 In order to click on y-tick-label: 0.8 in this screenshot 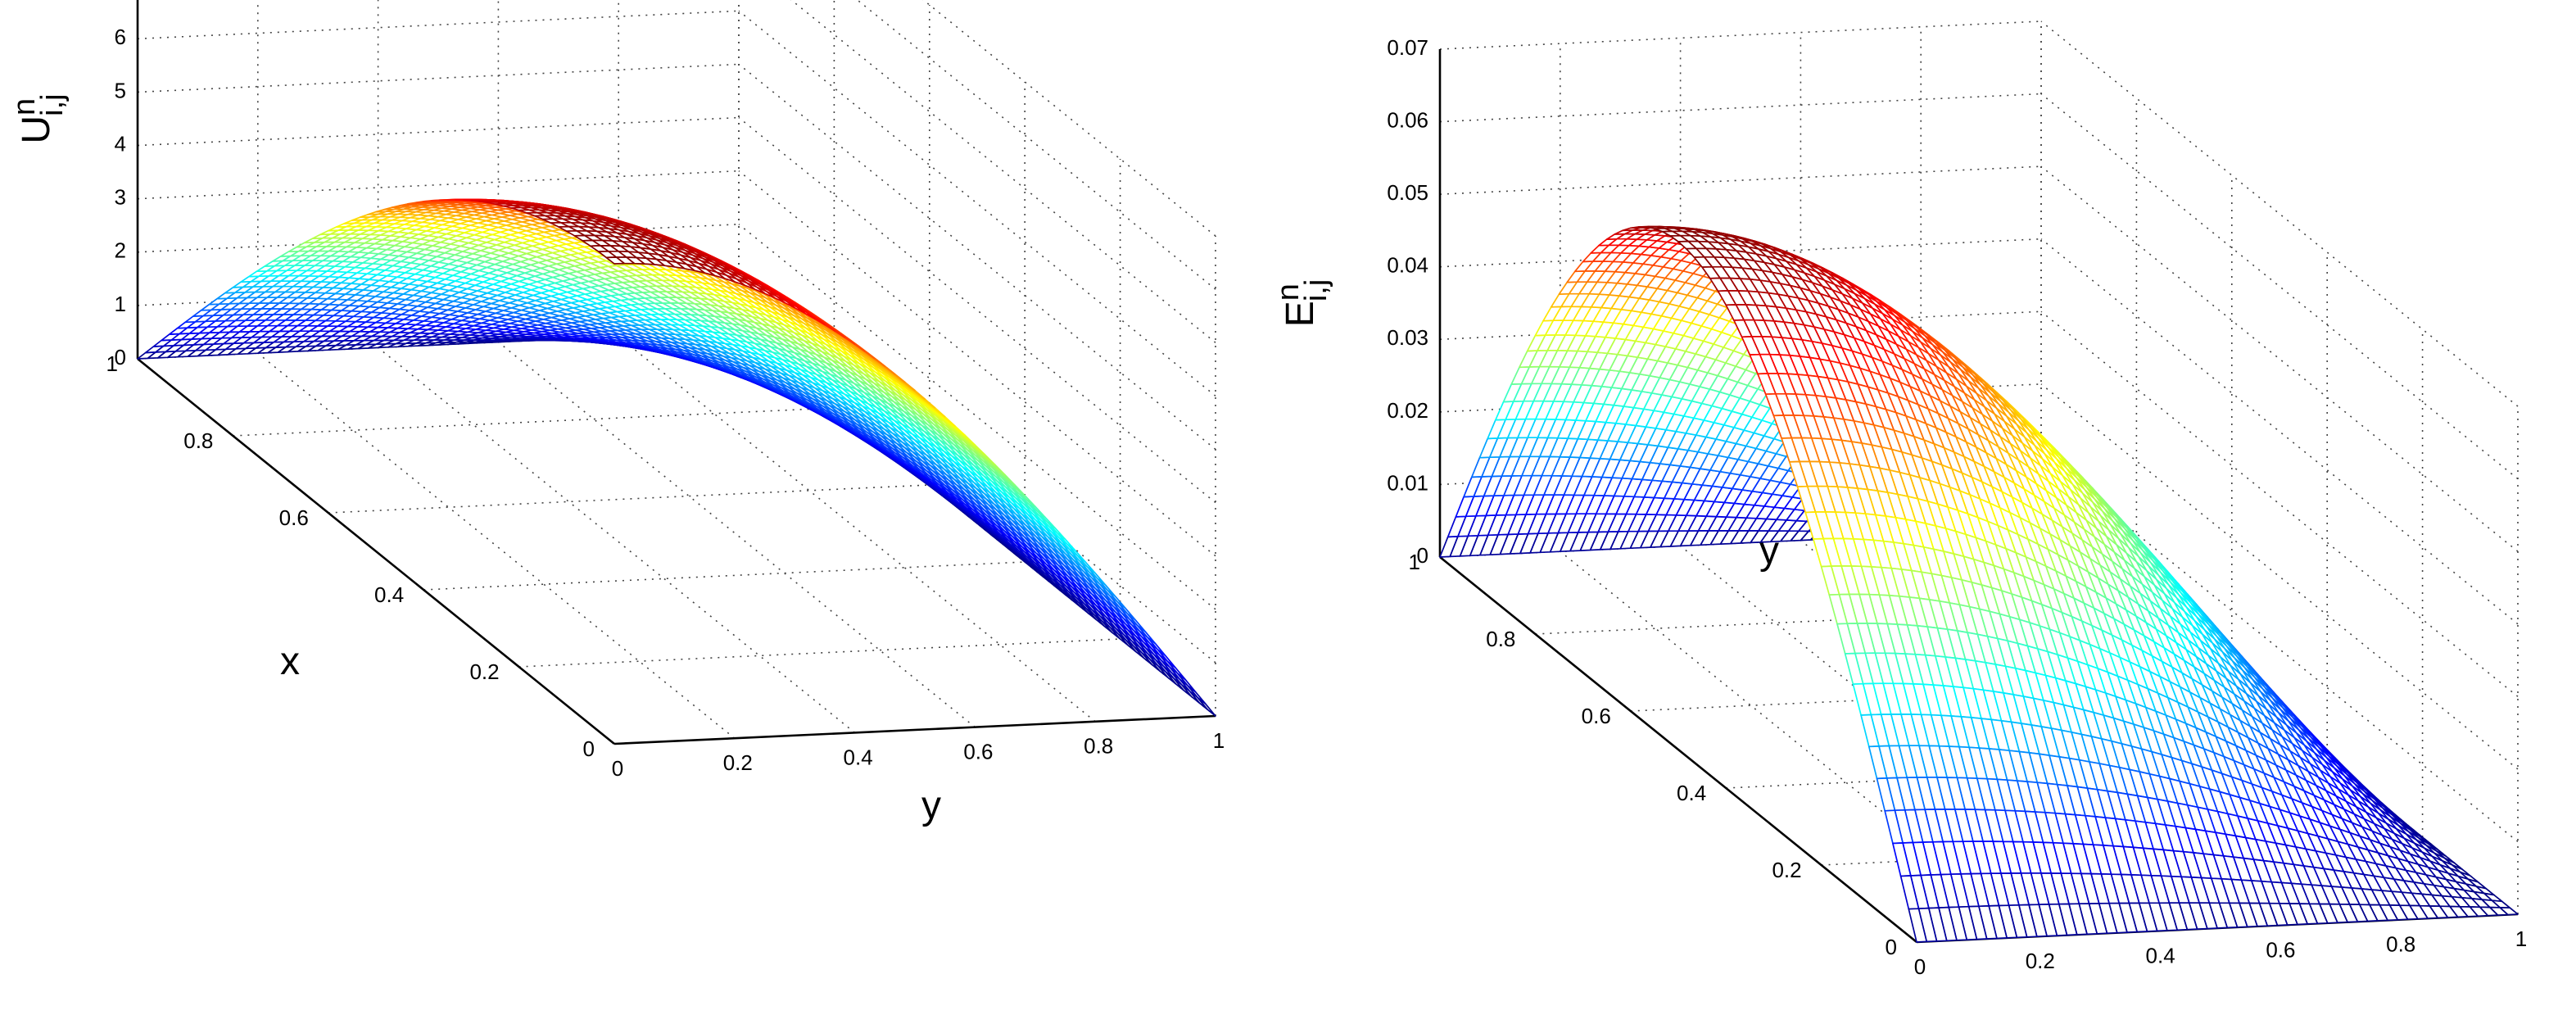, I will do `click(1098, 746)`.